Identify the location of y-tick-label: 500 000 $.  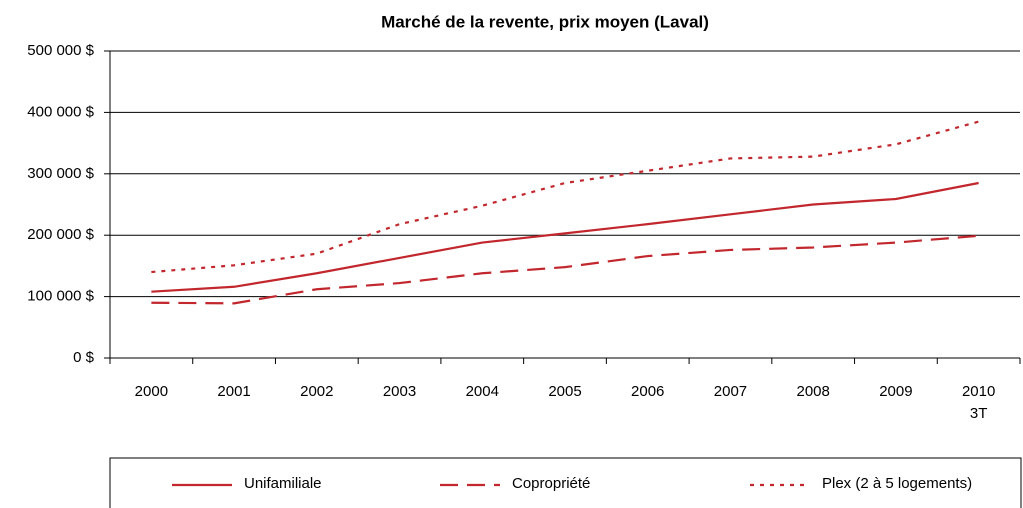
(60, 50).